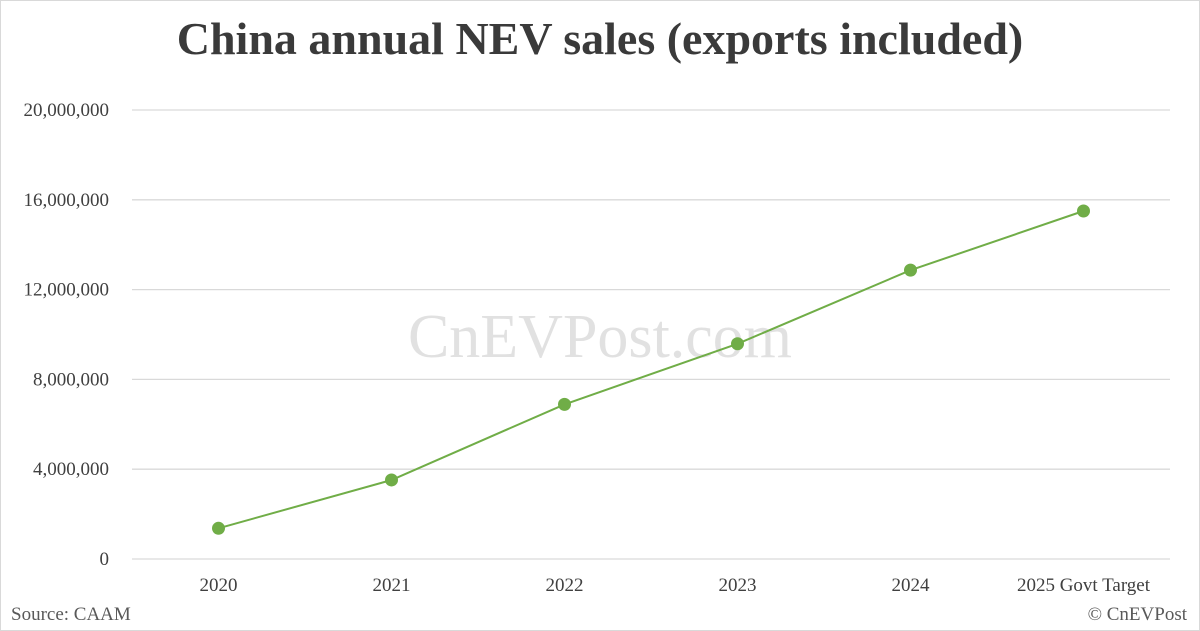  I want to click on x-axis-ticks: 2020 2021 2022 2023 2024 2025 Govt Target, so click(675, 585).